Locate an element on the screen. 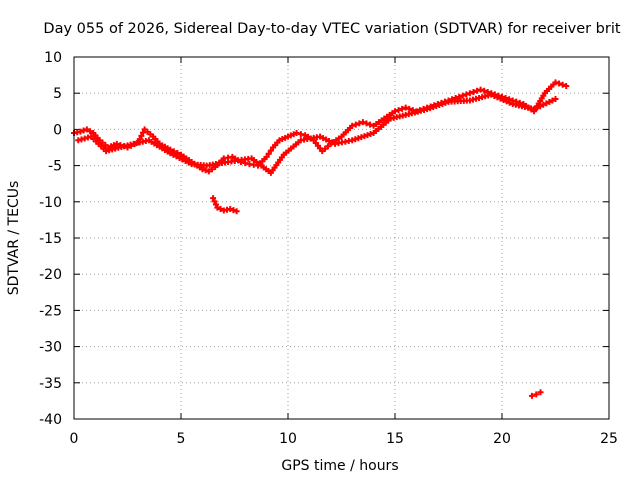 The image size is (640, 480). y-axis-label: SDTVAR / TECUs is located at coordinates (14, 238).